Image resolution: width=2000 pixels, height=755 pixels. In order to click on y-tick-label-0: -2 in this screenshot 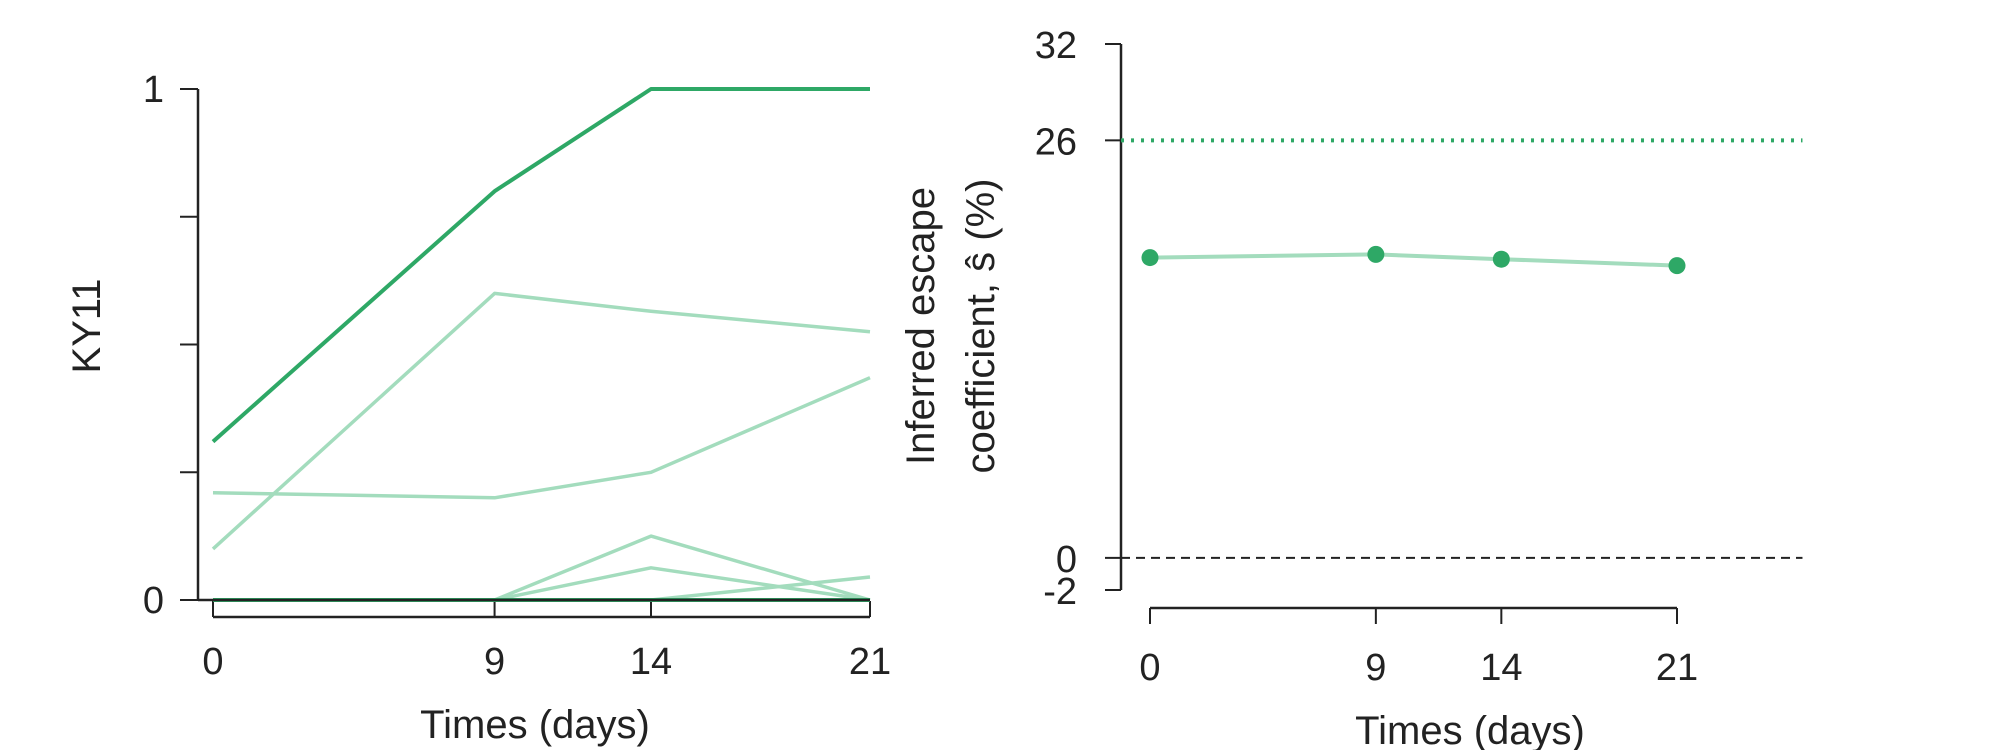, I will do `click(1060, 592)`.